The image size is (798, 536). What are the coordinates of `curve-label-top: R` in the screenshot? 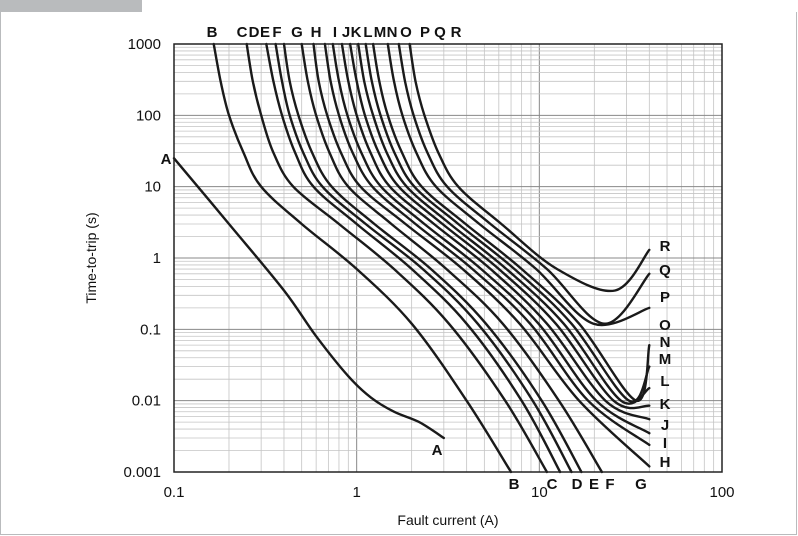 It's located at (456, 32).